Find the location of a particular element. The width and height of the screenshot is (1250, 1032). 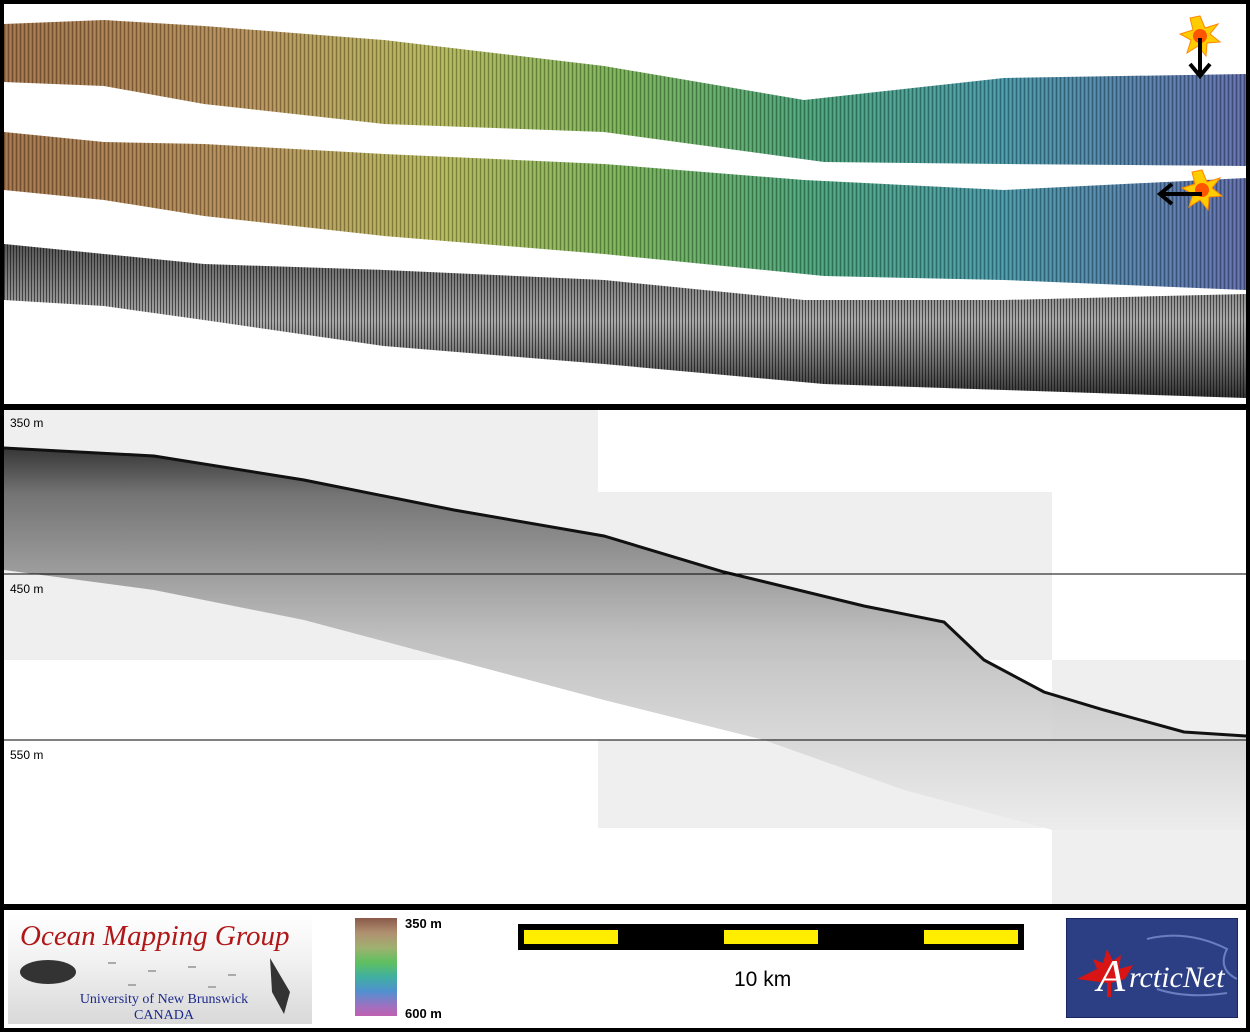

arcticnet-initial: A is located at coordinates (1111, 975).